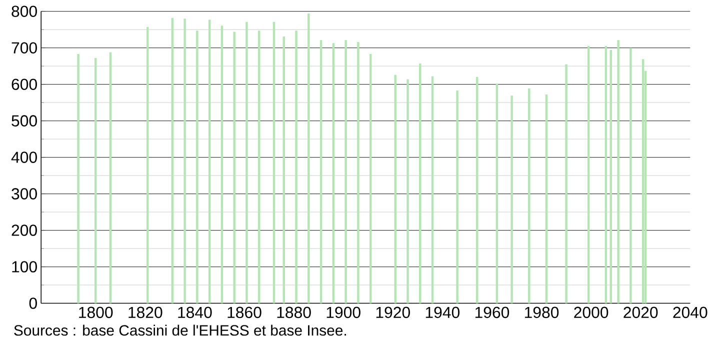 Image resolution: width=710 pixels, height=340 pixels. I want to click on x-tick-label: 2040, so click(690, 312).